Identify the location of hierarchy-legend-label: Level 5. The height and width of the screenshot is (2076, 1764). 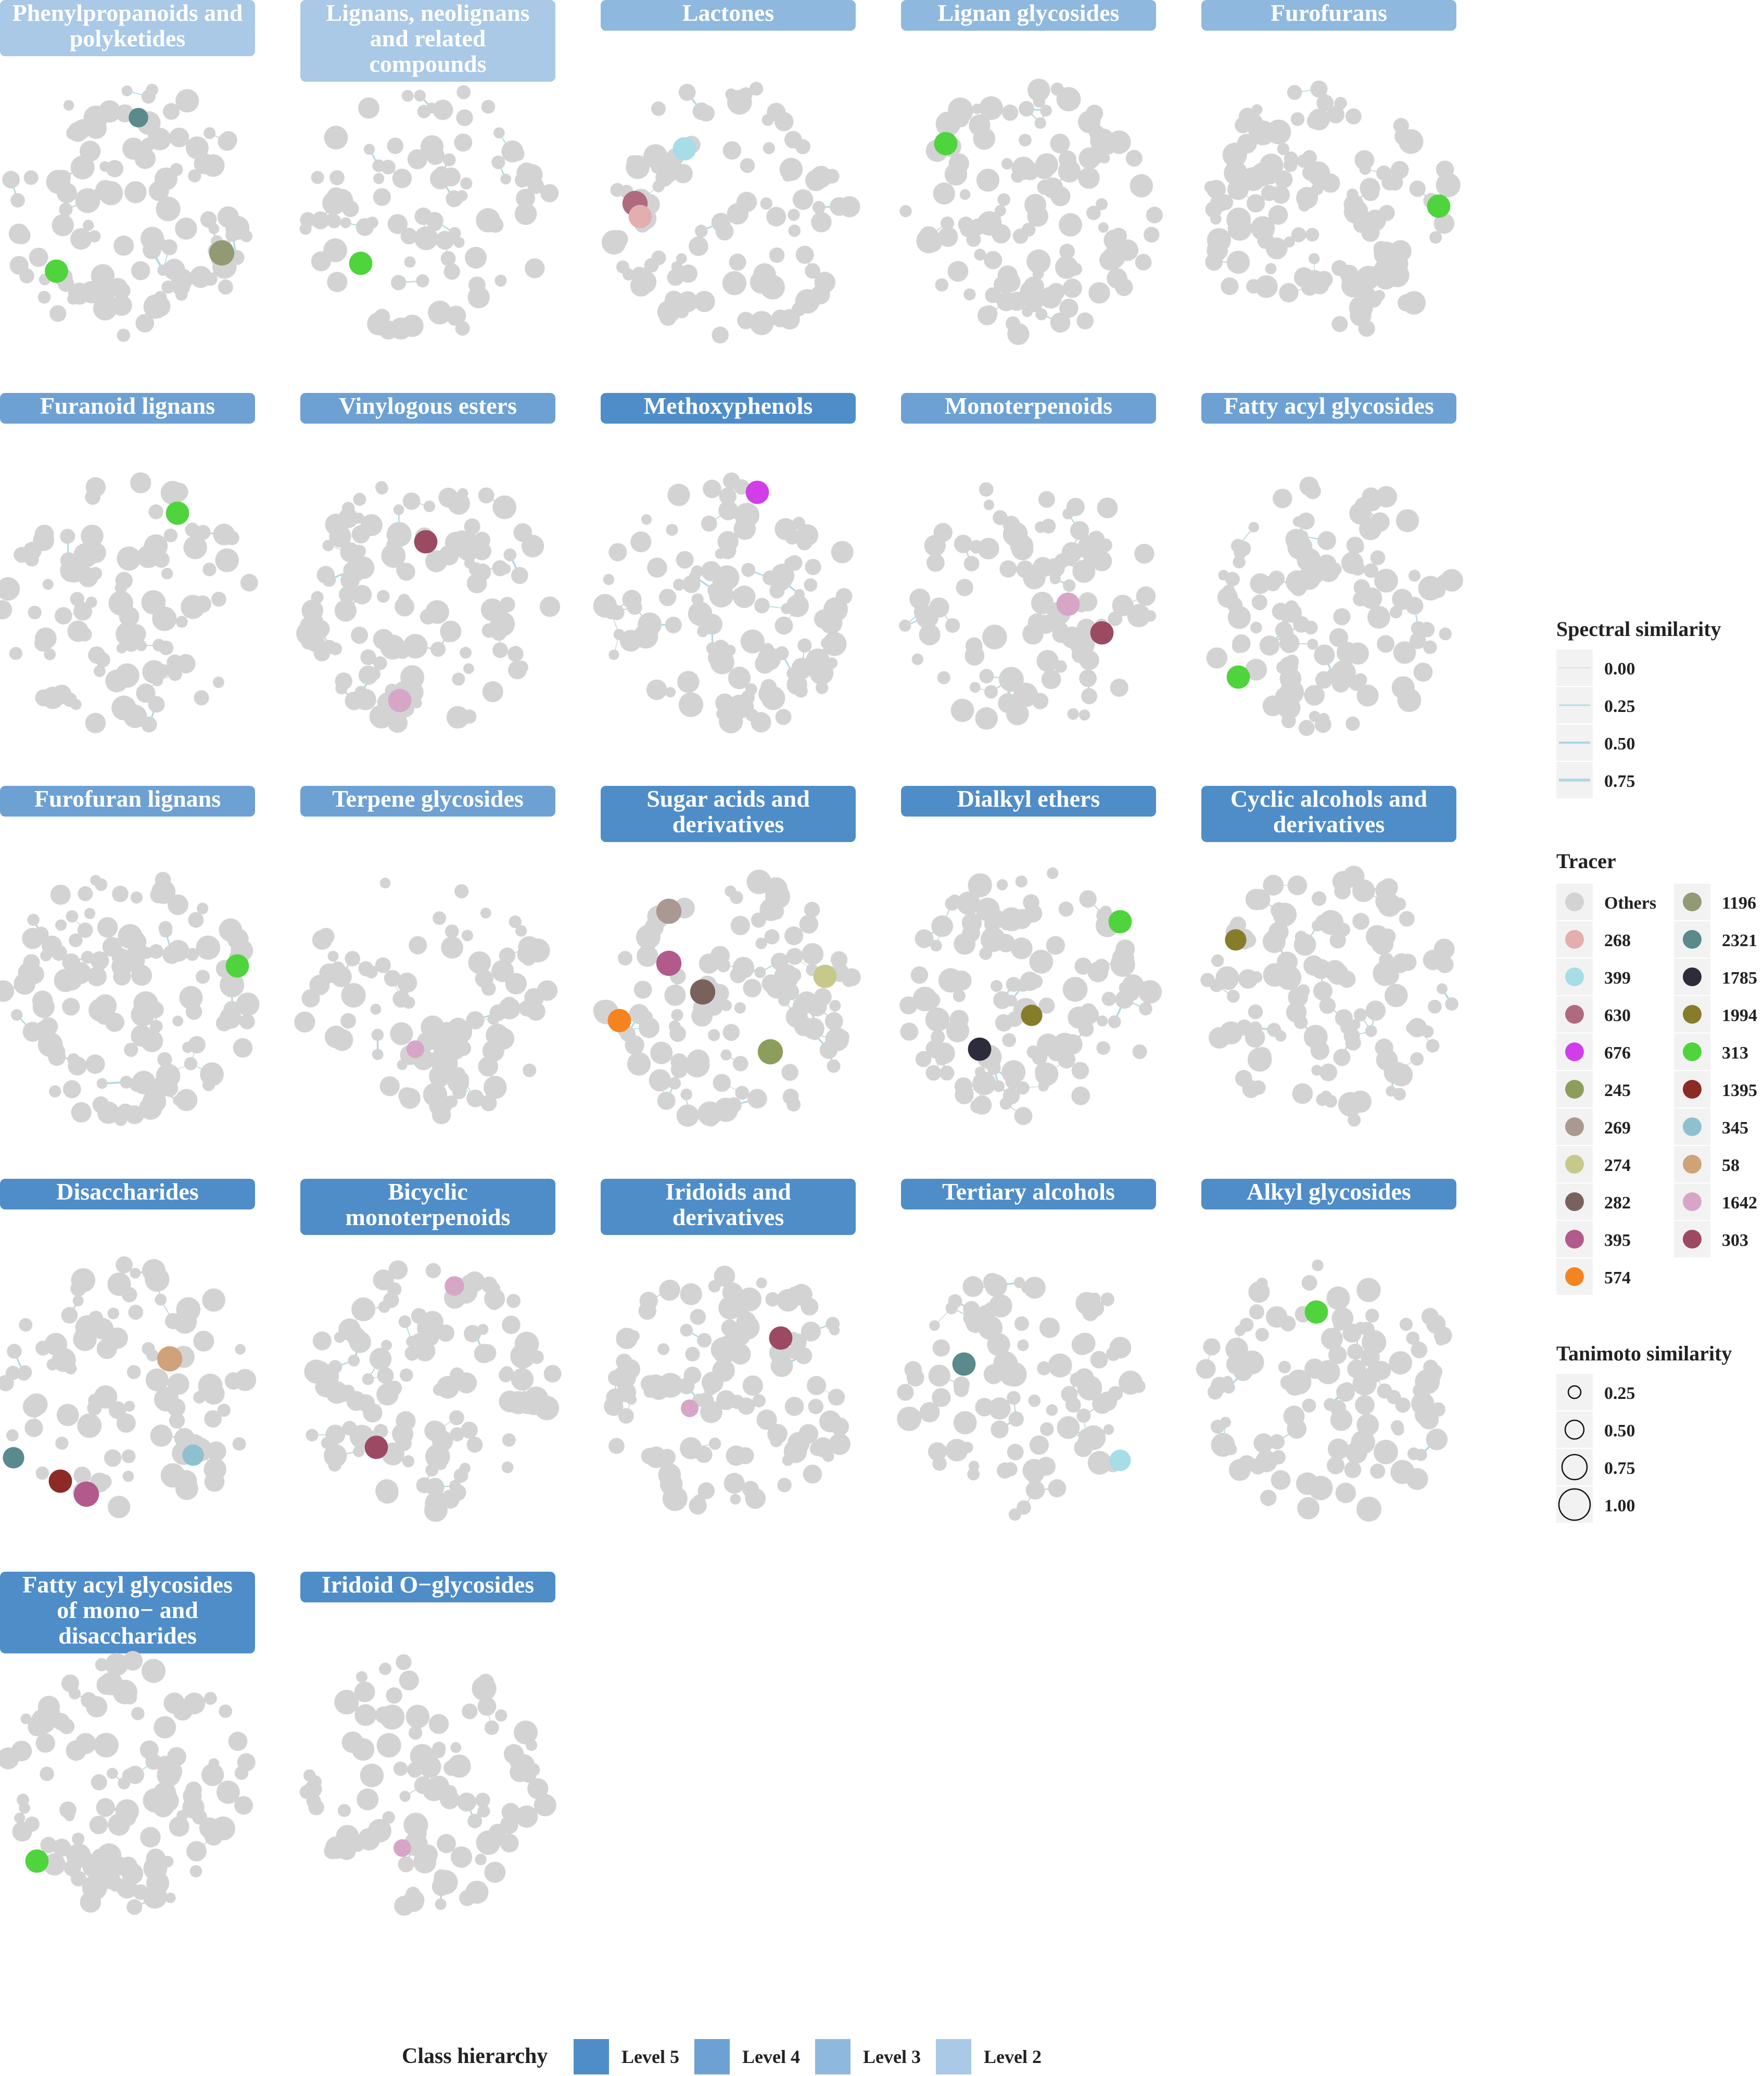
(650, 2056).